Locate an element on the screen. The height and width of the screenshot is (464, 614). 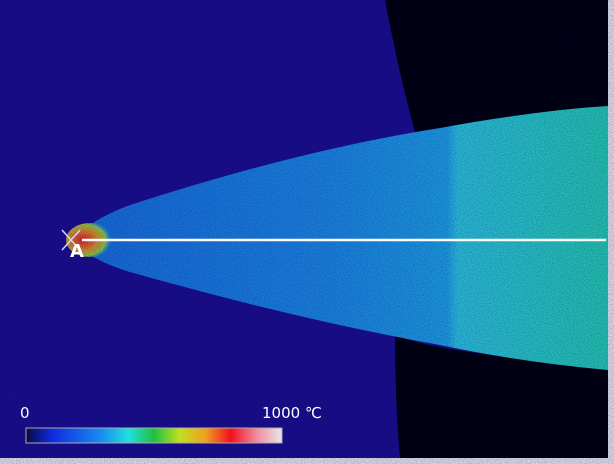
colorbar-min-label: 0 is located at coordinates (25, 413).